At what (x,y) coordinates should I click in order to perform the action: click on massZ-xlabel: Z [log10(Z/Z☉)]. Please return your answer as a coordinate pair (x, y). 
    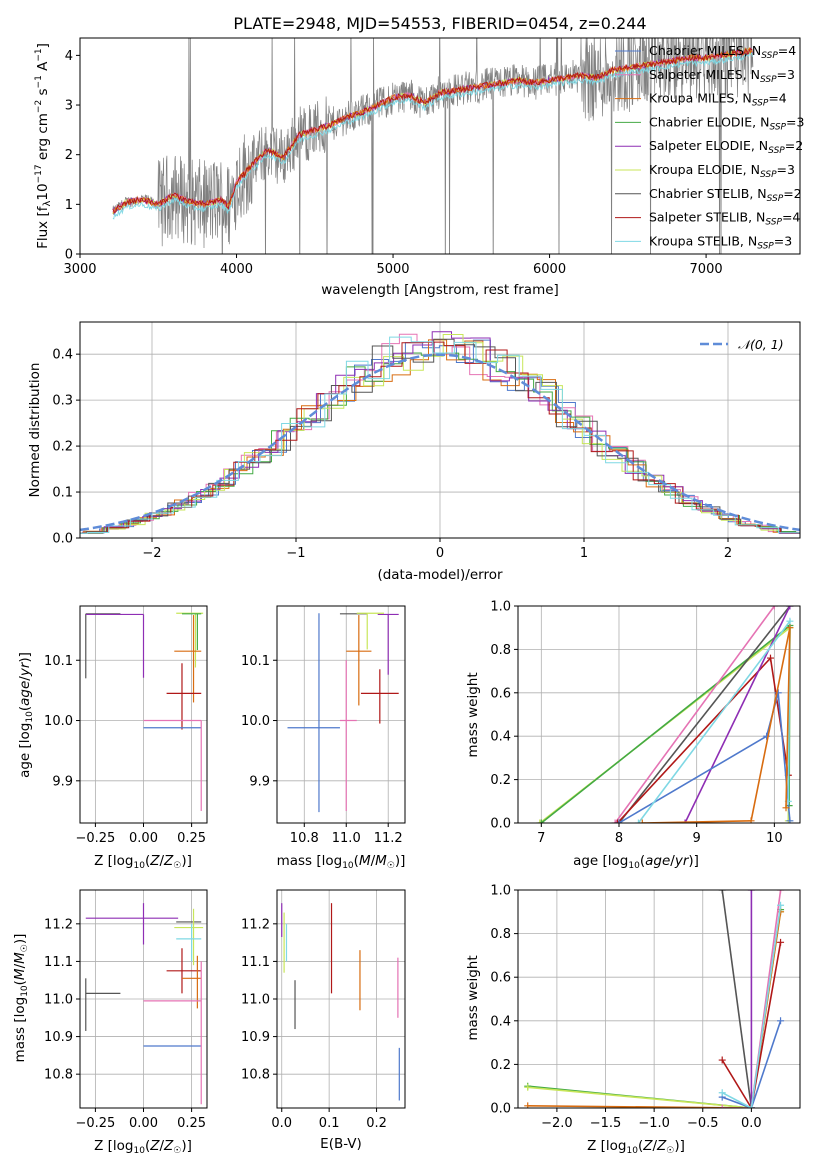
    Looking at the image, I should click on (143, 1147).